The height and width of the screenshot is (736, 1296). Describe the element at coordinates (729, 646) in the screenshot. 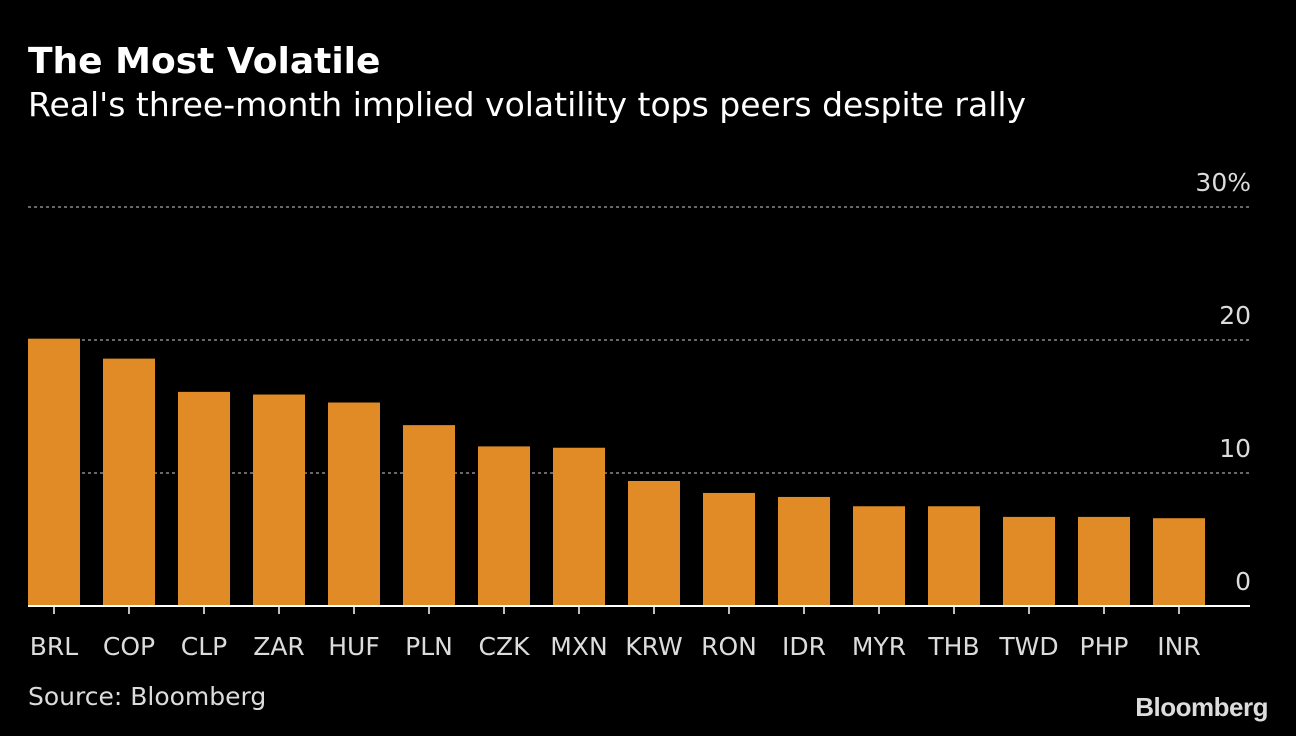

I see `x-tick-label: RON` at that location.